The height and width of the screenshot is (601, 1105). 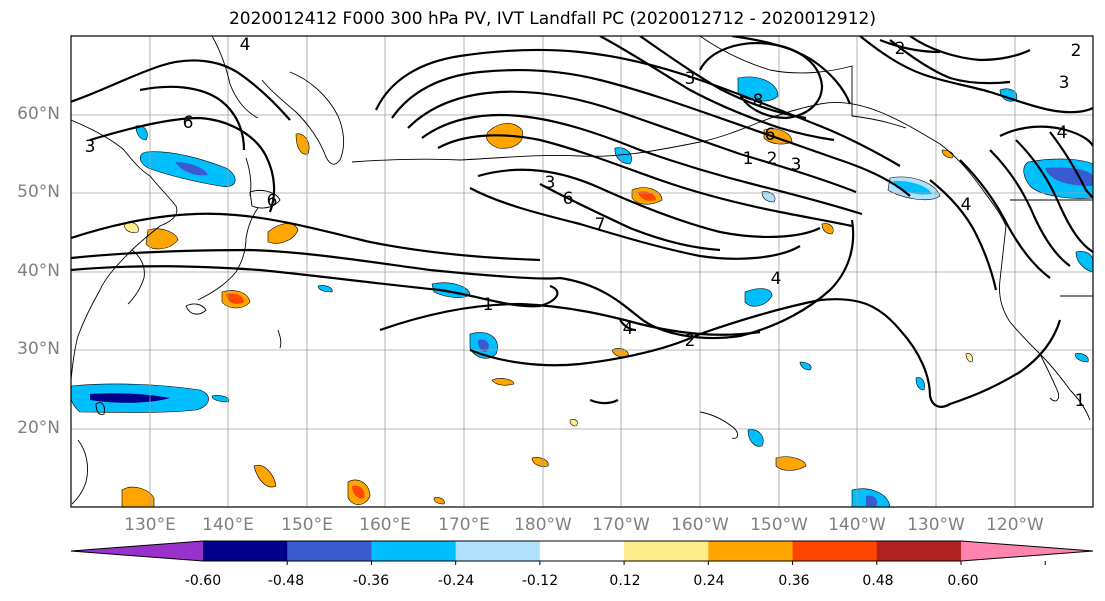 What do you see at coordinates (235, 77) in the screenshot?
I see `okhotsk-coast` at bounding box center [235, 77].